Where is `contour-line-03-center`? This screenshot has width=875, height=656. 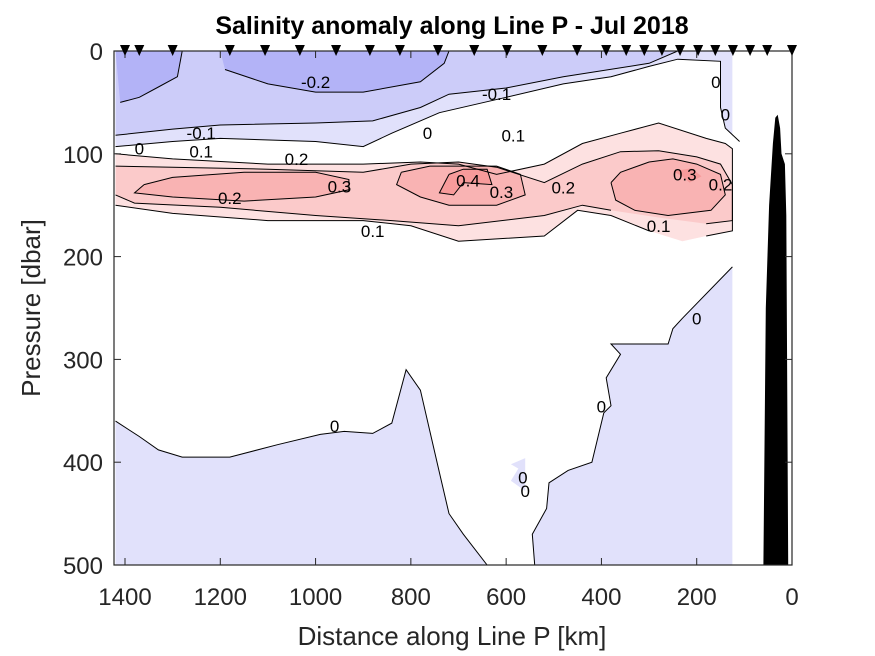 contour-line-03-center is located at coordinates (460, 185).